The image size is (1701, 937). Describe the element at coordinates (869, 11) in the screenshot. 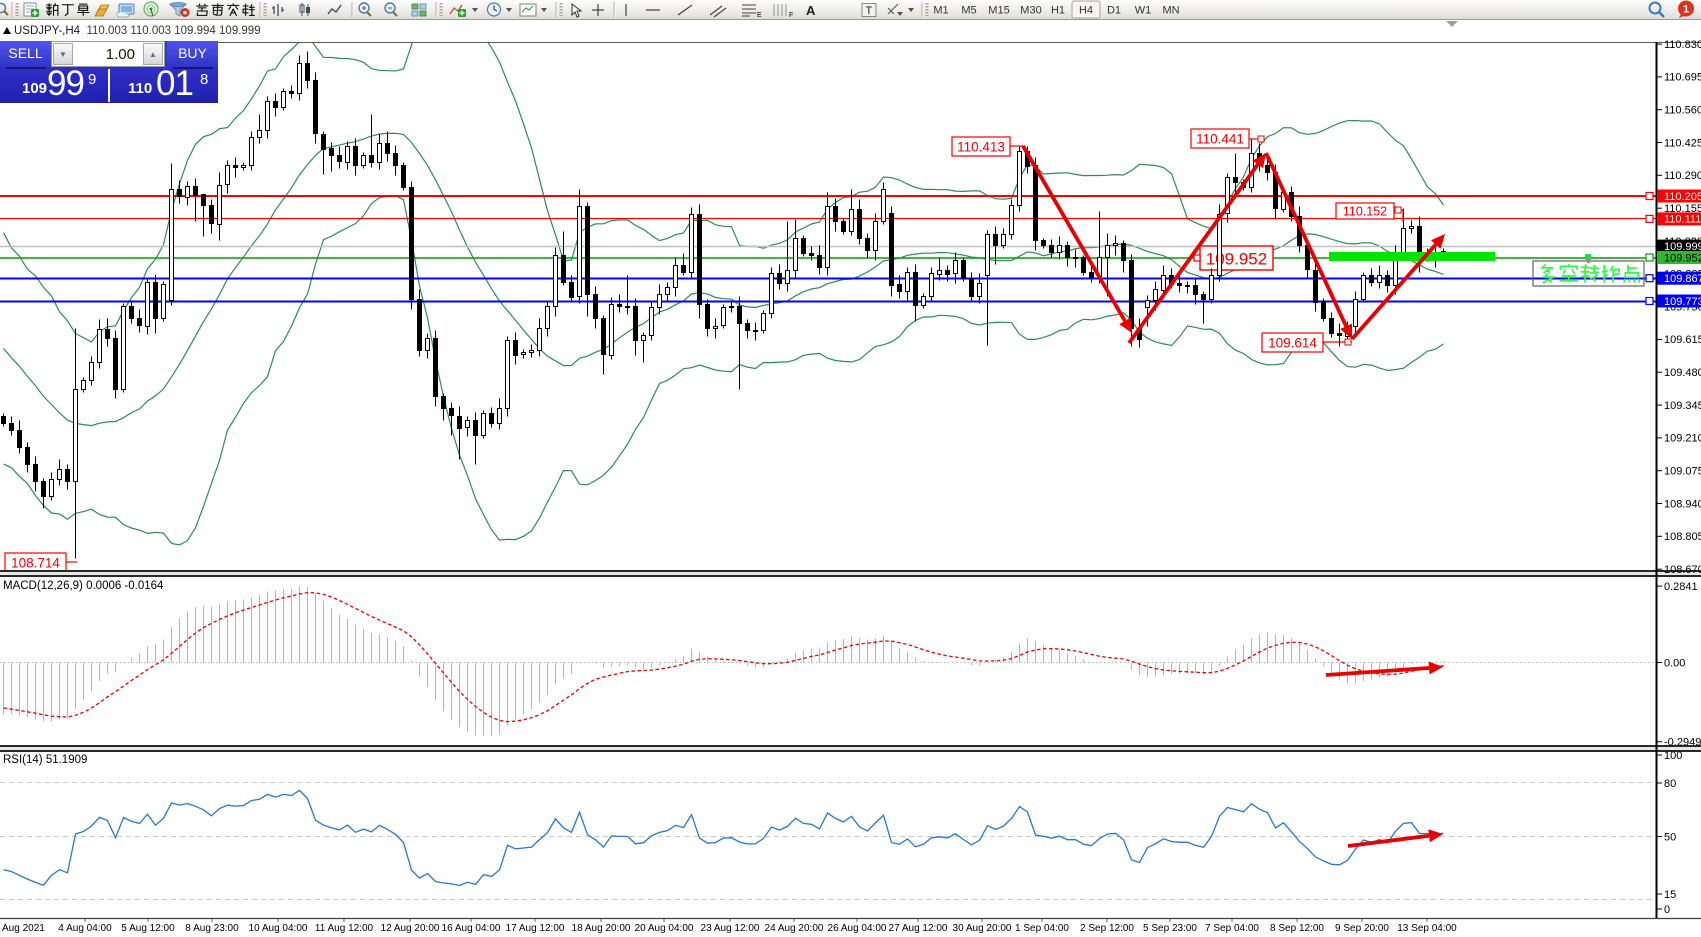

I see `svg-text: T` at that location.